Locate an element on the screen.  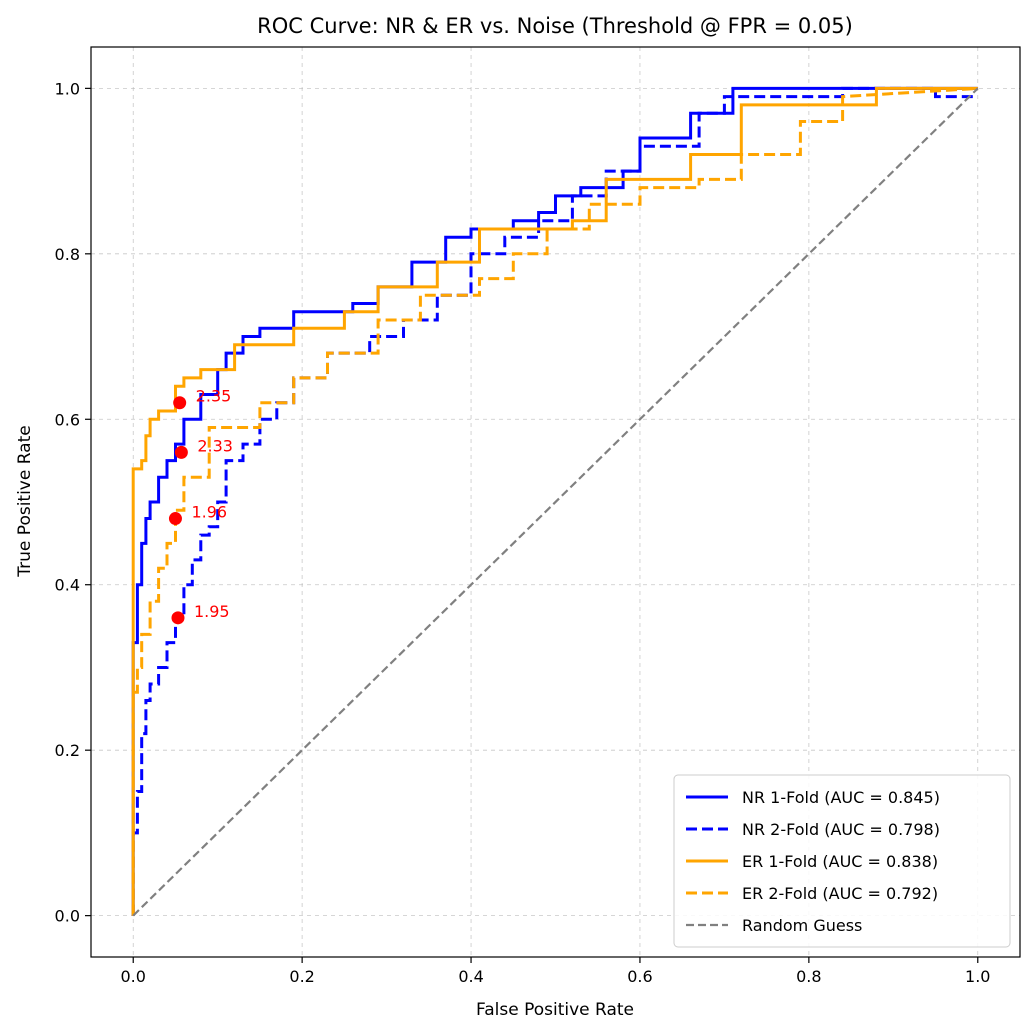
threshold-label: 1.96 is located at coordinates (209, 512).